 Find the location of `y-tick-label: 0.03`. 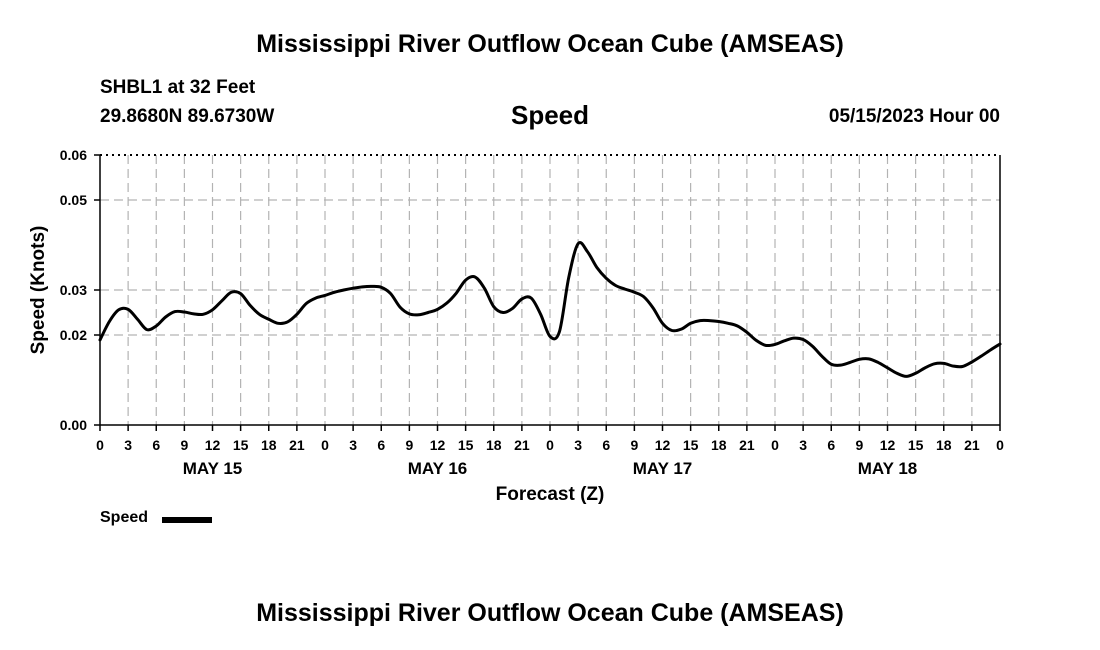

y-tick-label: 0.03 is located at coordinates (73, 290).